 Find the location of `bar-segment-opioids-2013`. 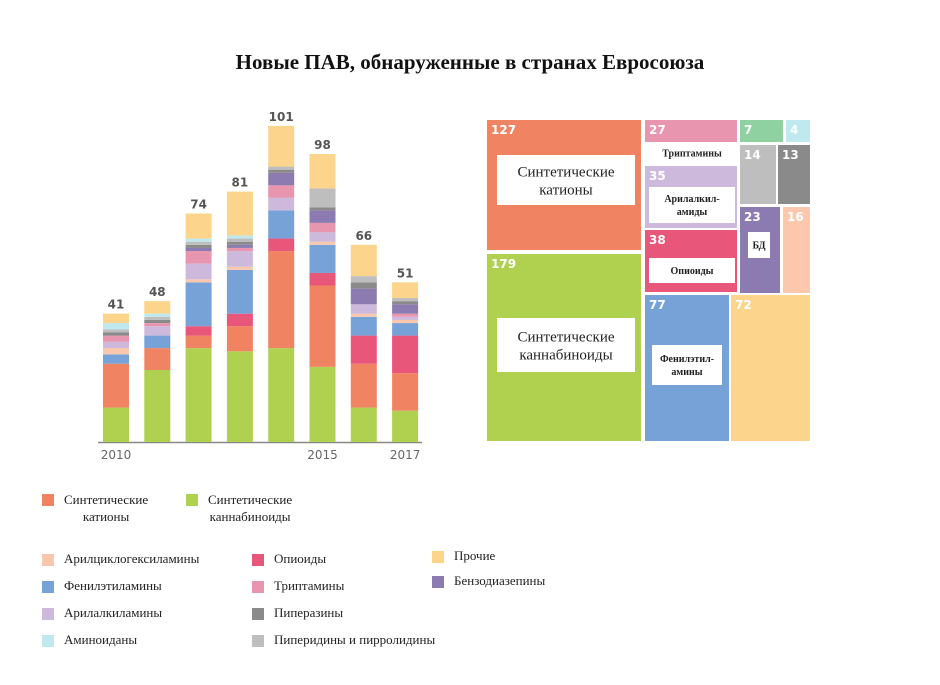

bar-segment-opioids-2013 is located at coordinates (239, 320).